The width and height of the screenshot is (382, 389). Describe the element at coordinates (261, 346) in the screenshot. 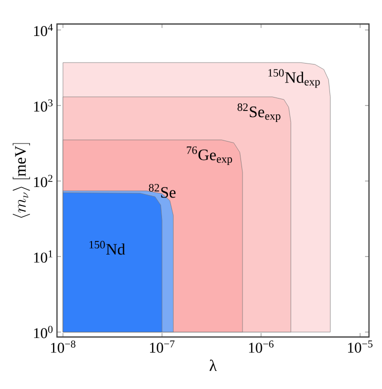

I see `x-tick-label: 10$^{−6}$` at that location.